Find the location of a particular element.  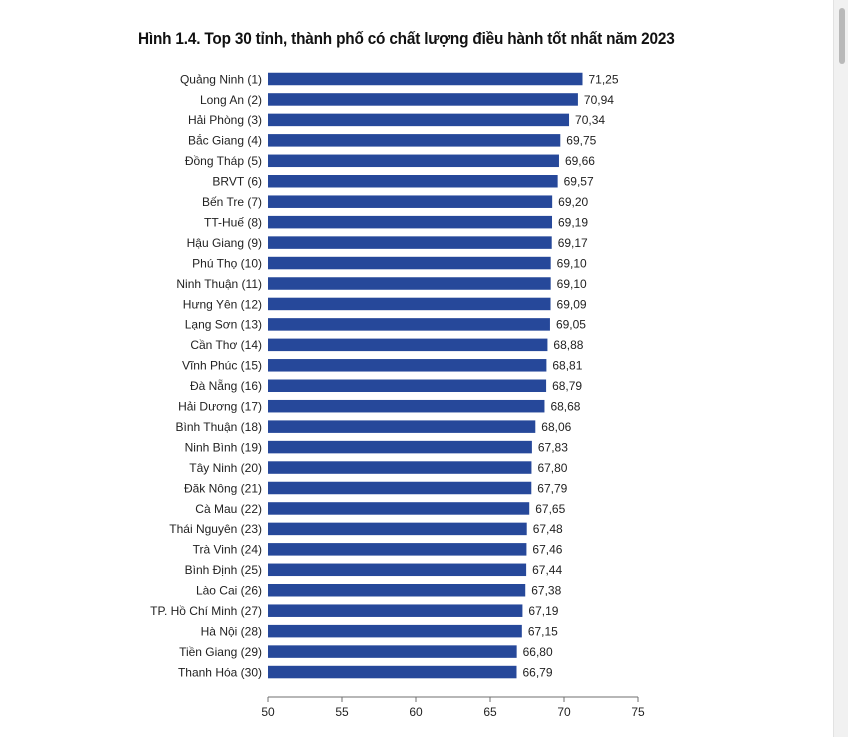

category-label: Đồng Tháp (5) is located at coordinates (223, 161).